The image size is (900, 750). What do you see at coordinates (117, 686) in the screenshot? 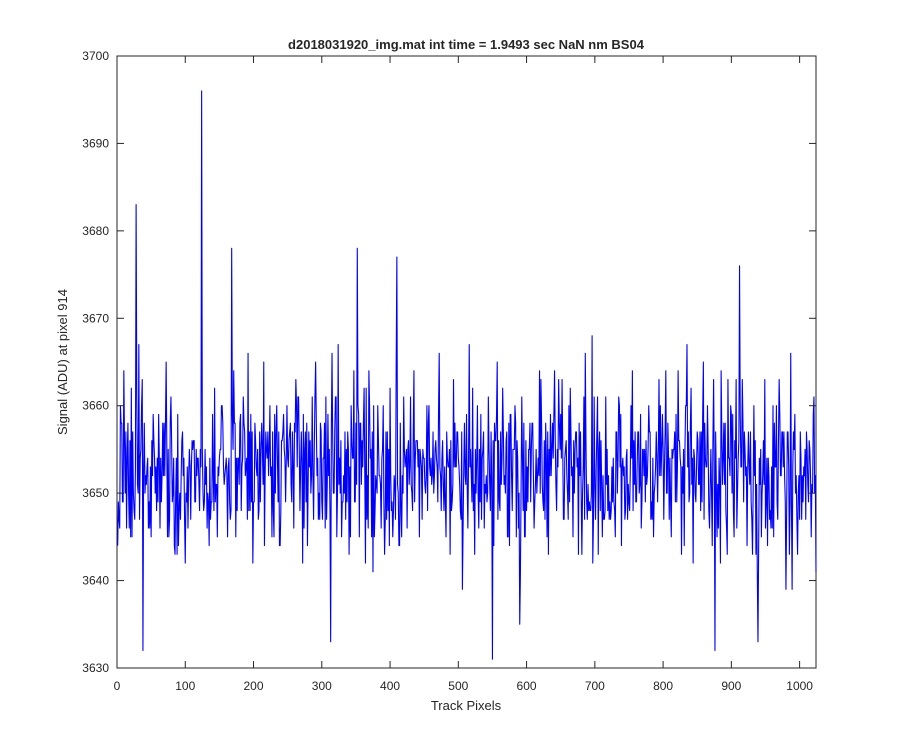
I see `x-tick-label: 0` at bounding box center [117, 686].